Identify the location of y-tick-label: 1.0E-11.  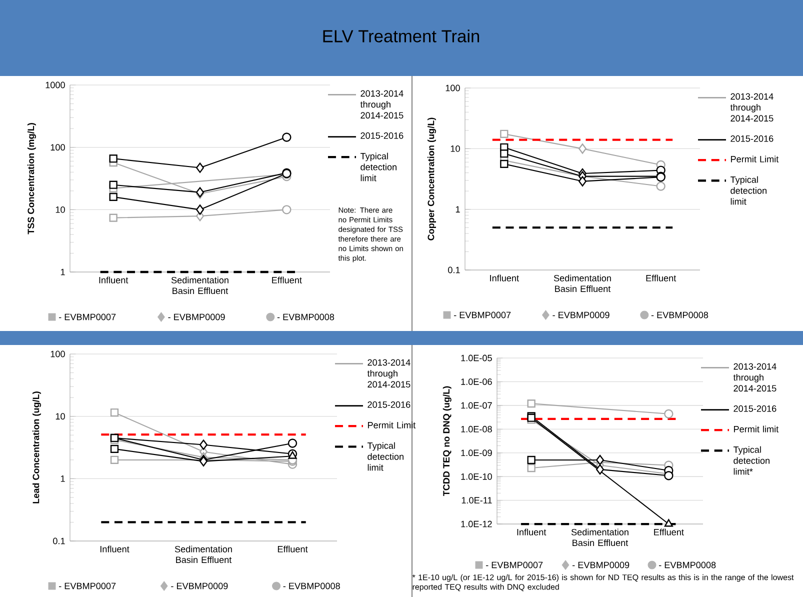
(477, 500).